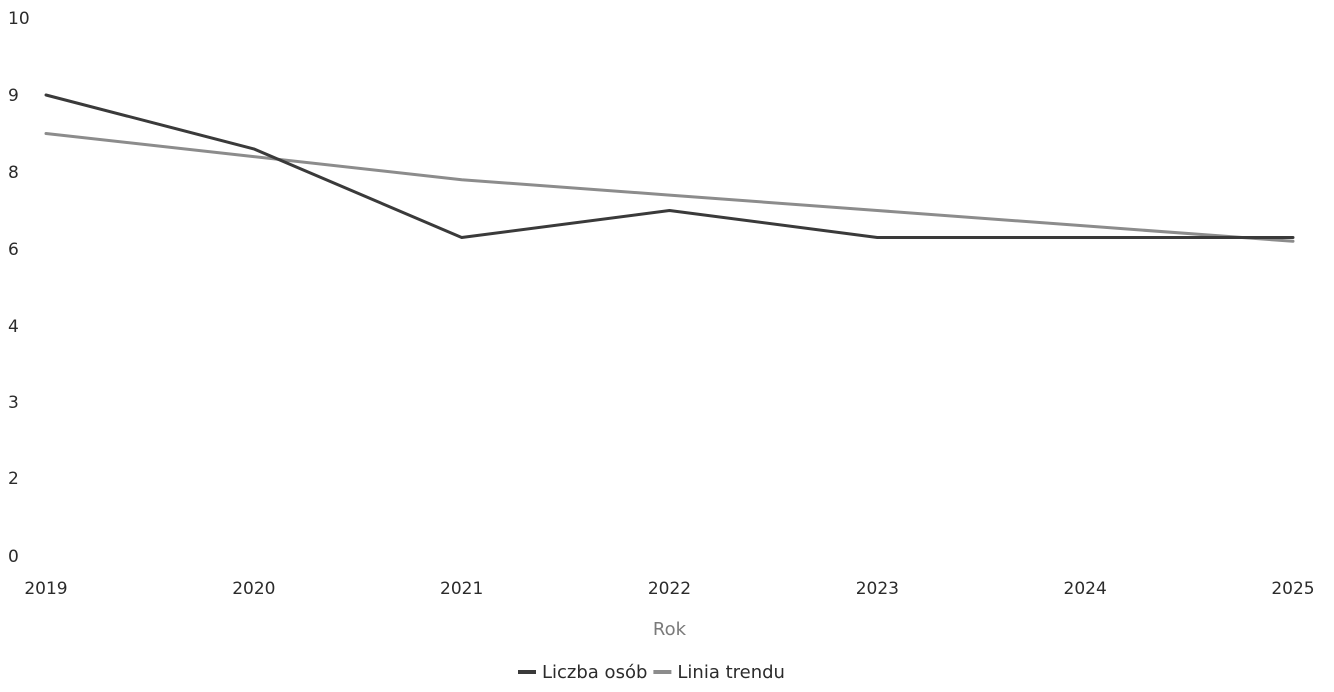  I want to click on legend: Liczba osób Linia trendu, so click(651, 672).